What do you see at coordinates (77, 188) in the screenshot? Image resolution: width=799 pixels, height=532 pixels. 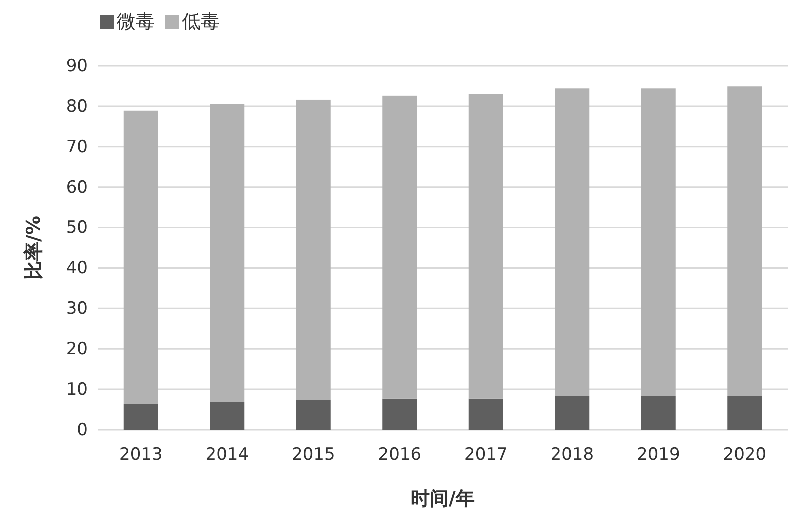 I see `y-tick-label: 60` at bounding box center [77, 188].